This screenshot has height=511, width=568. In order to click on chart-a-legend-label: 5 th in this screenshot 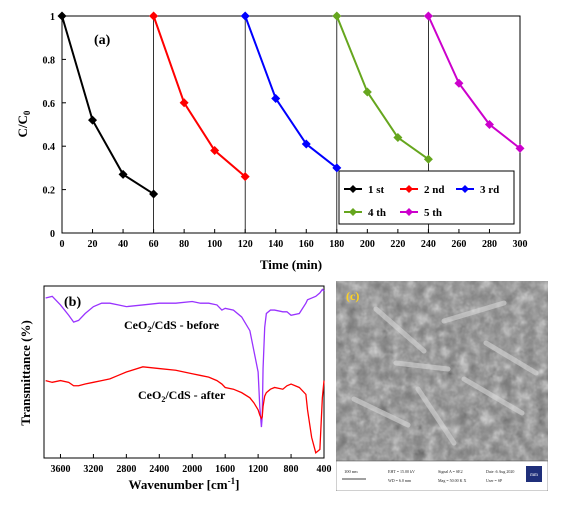, I will do `click(433, 213)`.